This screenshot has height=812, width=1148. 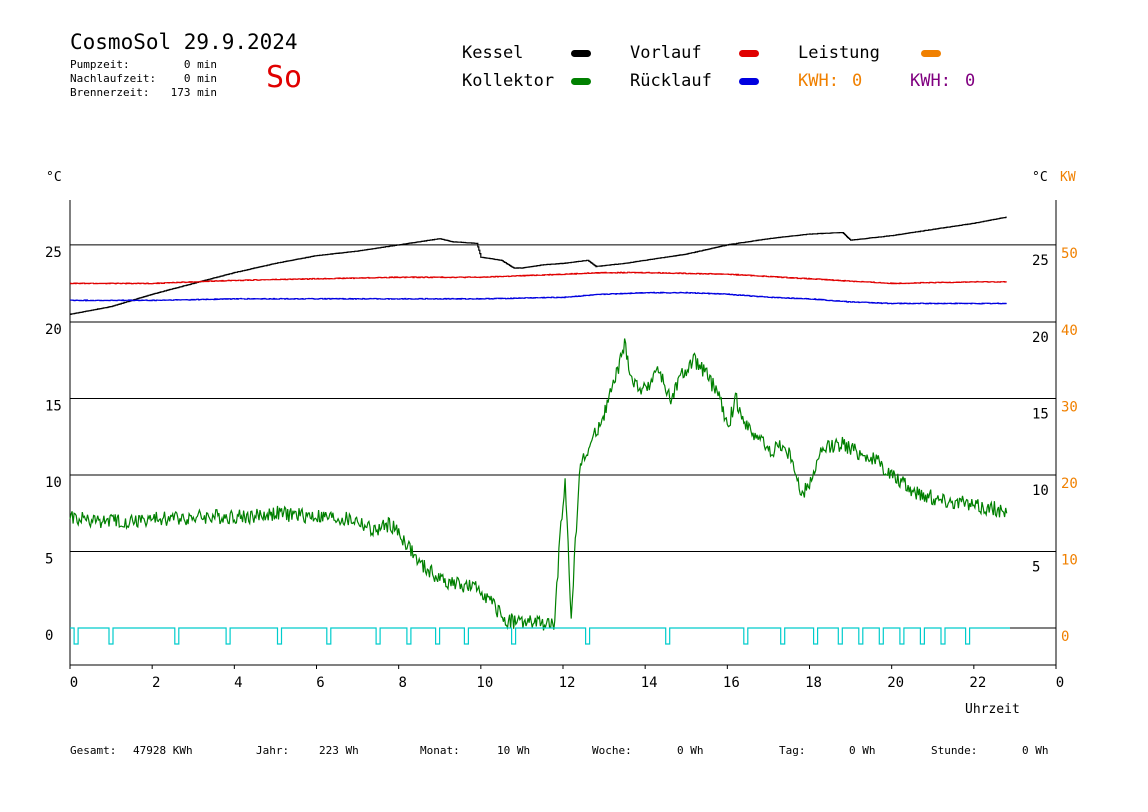 I want to click on left-tick-label: 15, so click(x=53, y=407).